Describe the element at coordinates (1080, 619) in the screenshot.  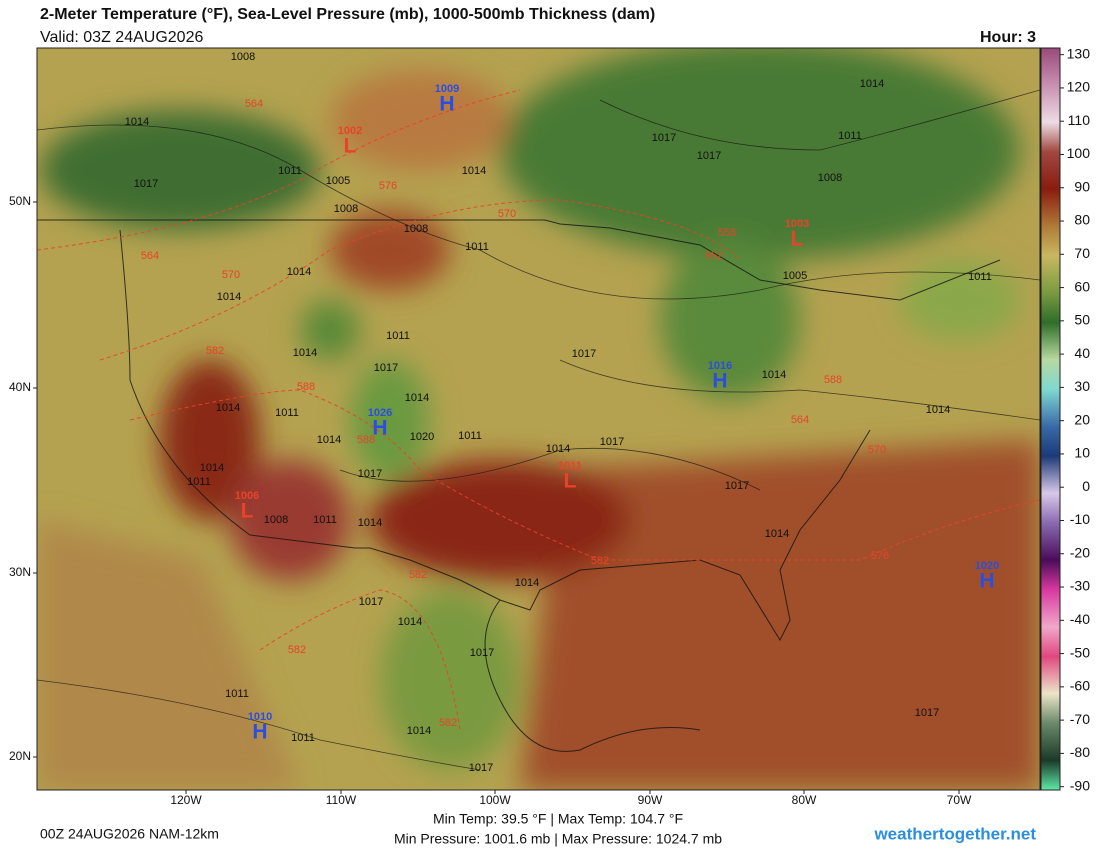
I see `colorbar-label: -40` at that location.